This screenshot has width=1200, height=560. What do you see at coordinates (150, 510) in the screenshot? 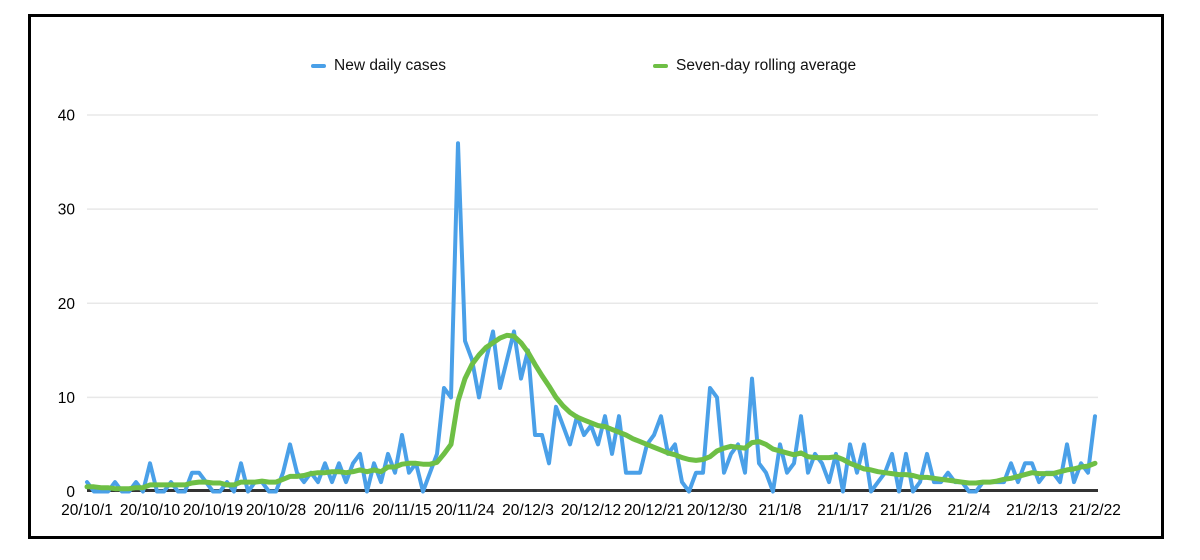
I see `x-axis-tick-label: 20/10/10` at bounding box center [150, 510].